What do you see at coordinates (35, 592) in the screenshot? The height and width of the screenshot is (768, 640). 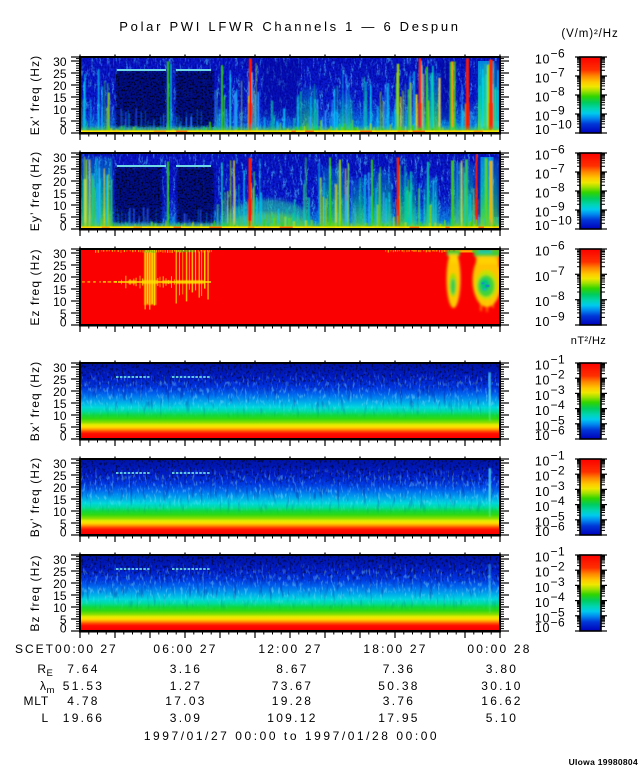 I see `svg-text: Bz freq (Hz)` at bounding box center [35, 592].